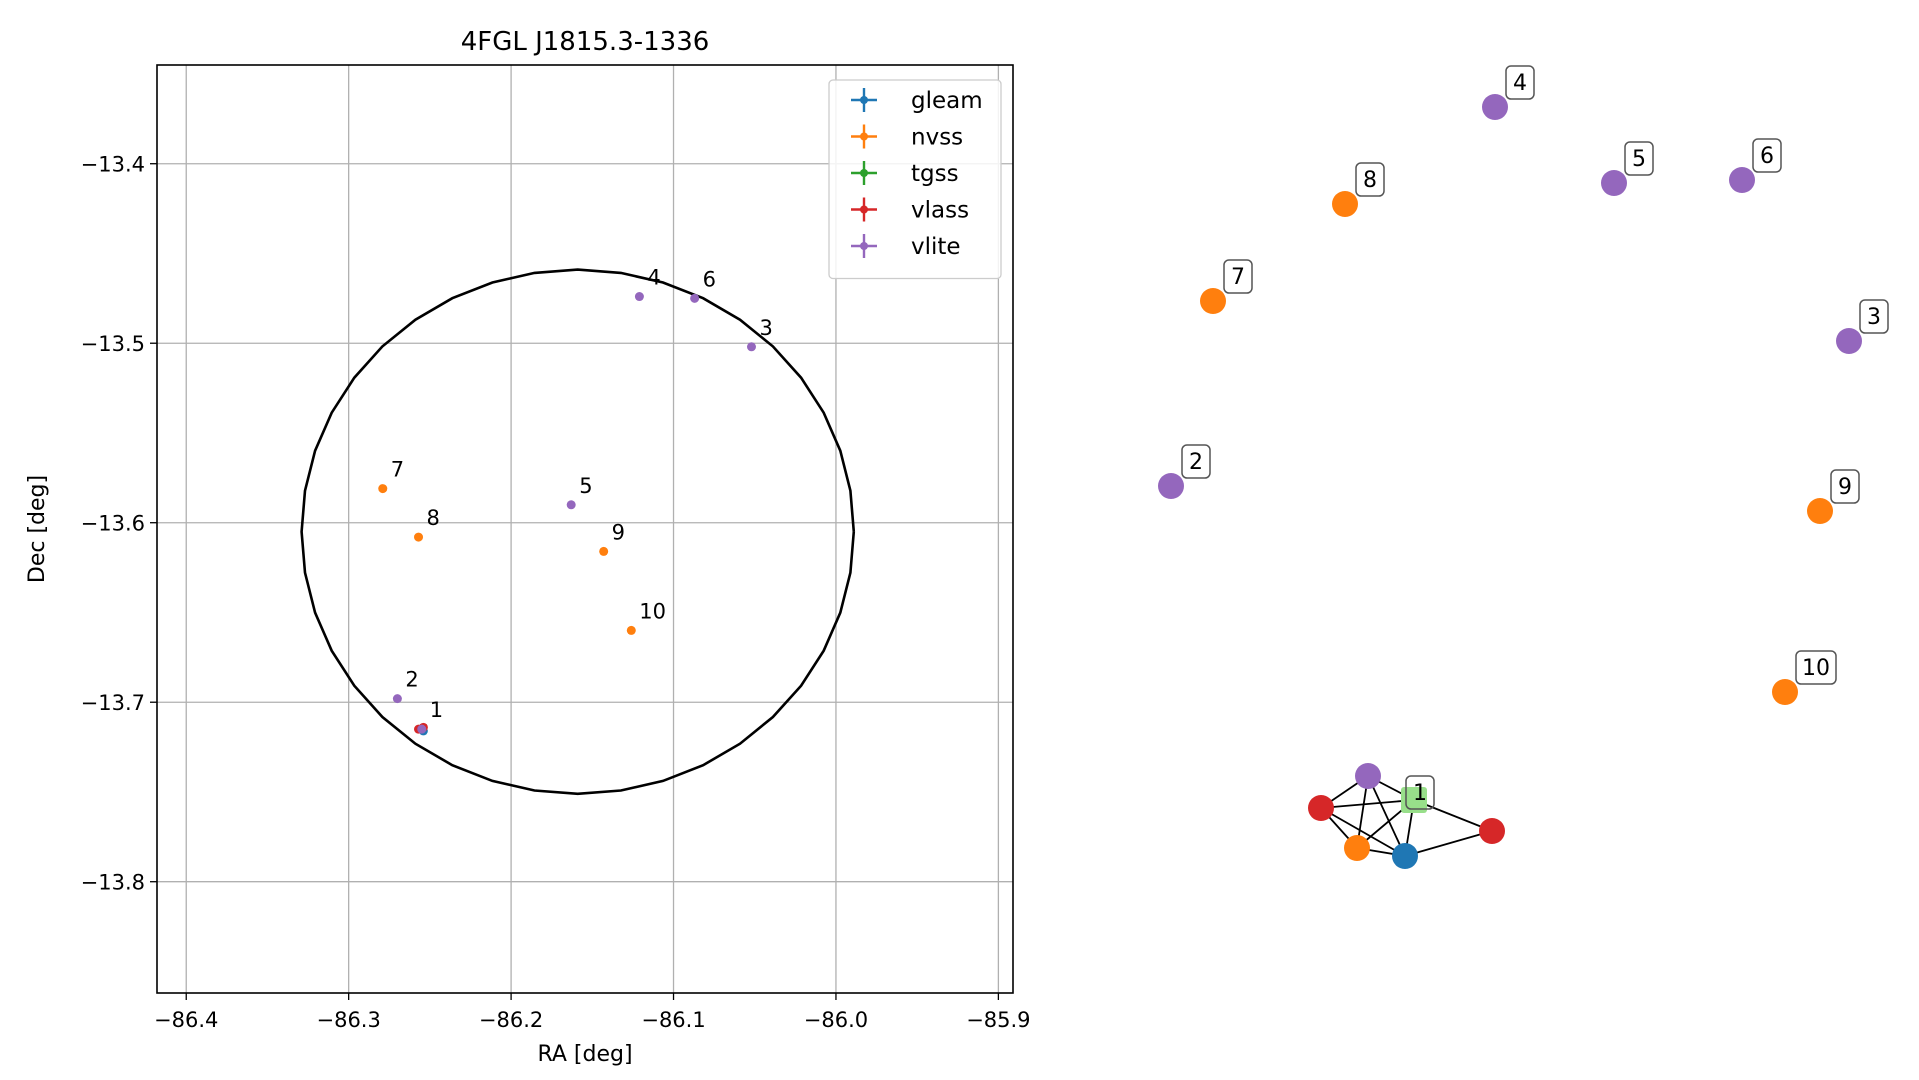  Describe the element at coordinates (37, 529) in the screenshot. I see `y-axis-label: Dec [deg]` at that location.